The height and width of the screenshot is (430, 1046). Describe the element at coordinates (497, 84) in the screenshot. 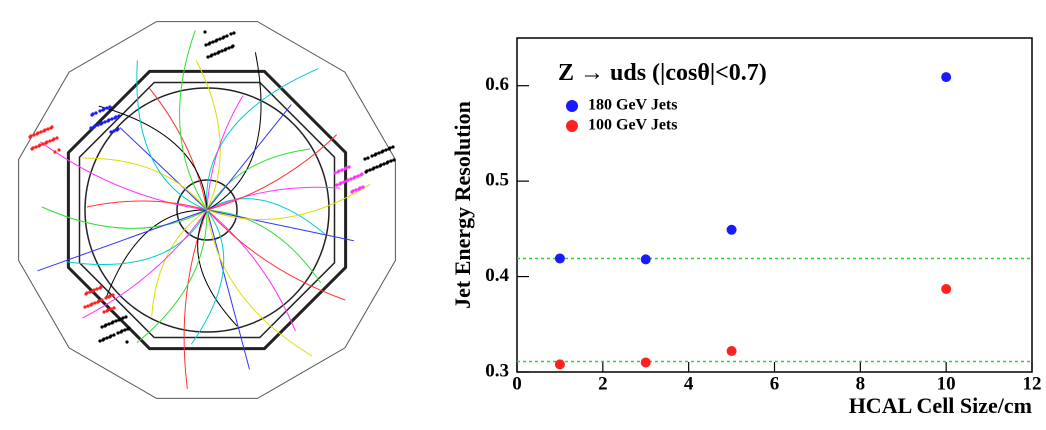

I see `y-tick-label: 0.6` at that location.